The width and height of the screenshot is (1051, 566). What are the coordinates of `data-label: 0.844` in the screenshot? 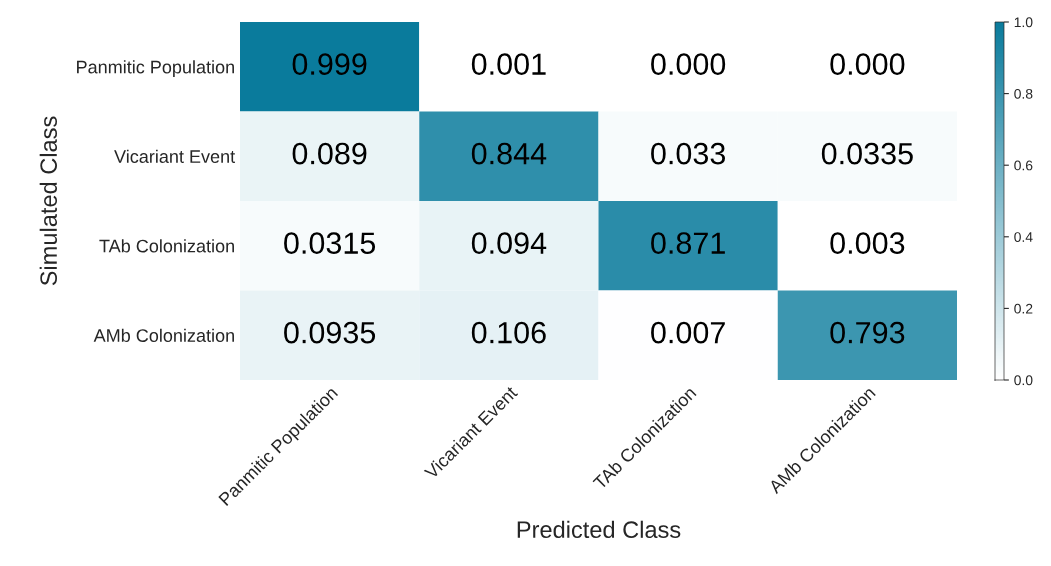 It's located at (509, 153).